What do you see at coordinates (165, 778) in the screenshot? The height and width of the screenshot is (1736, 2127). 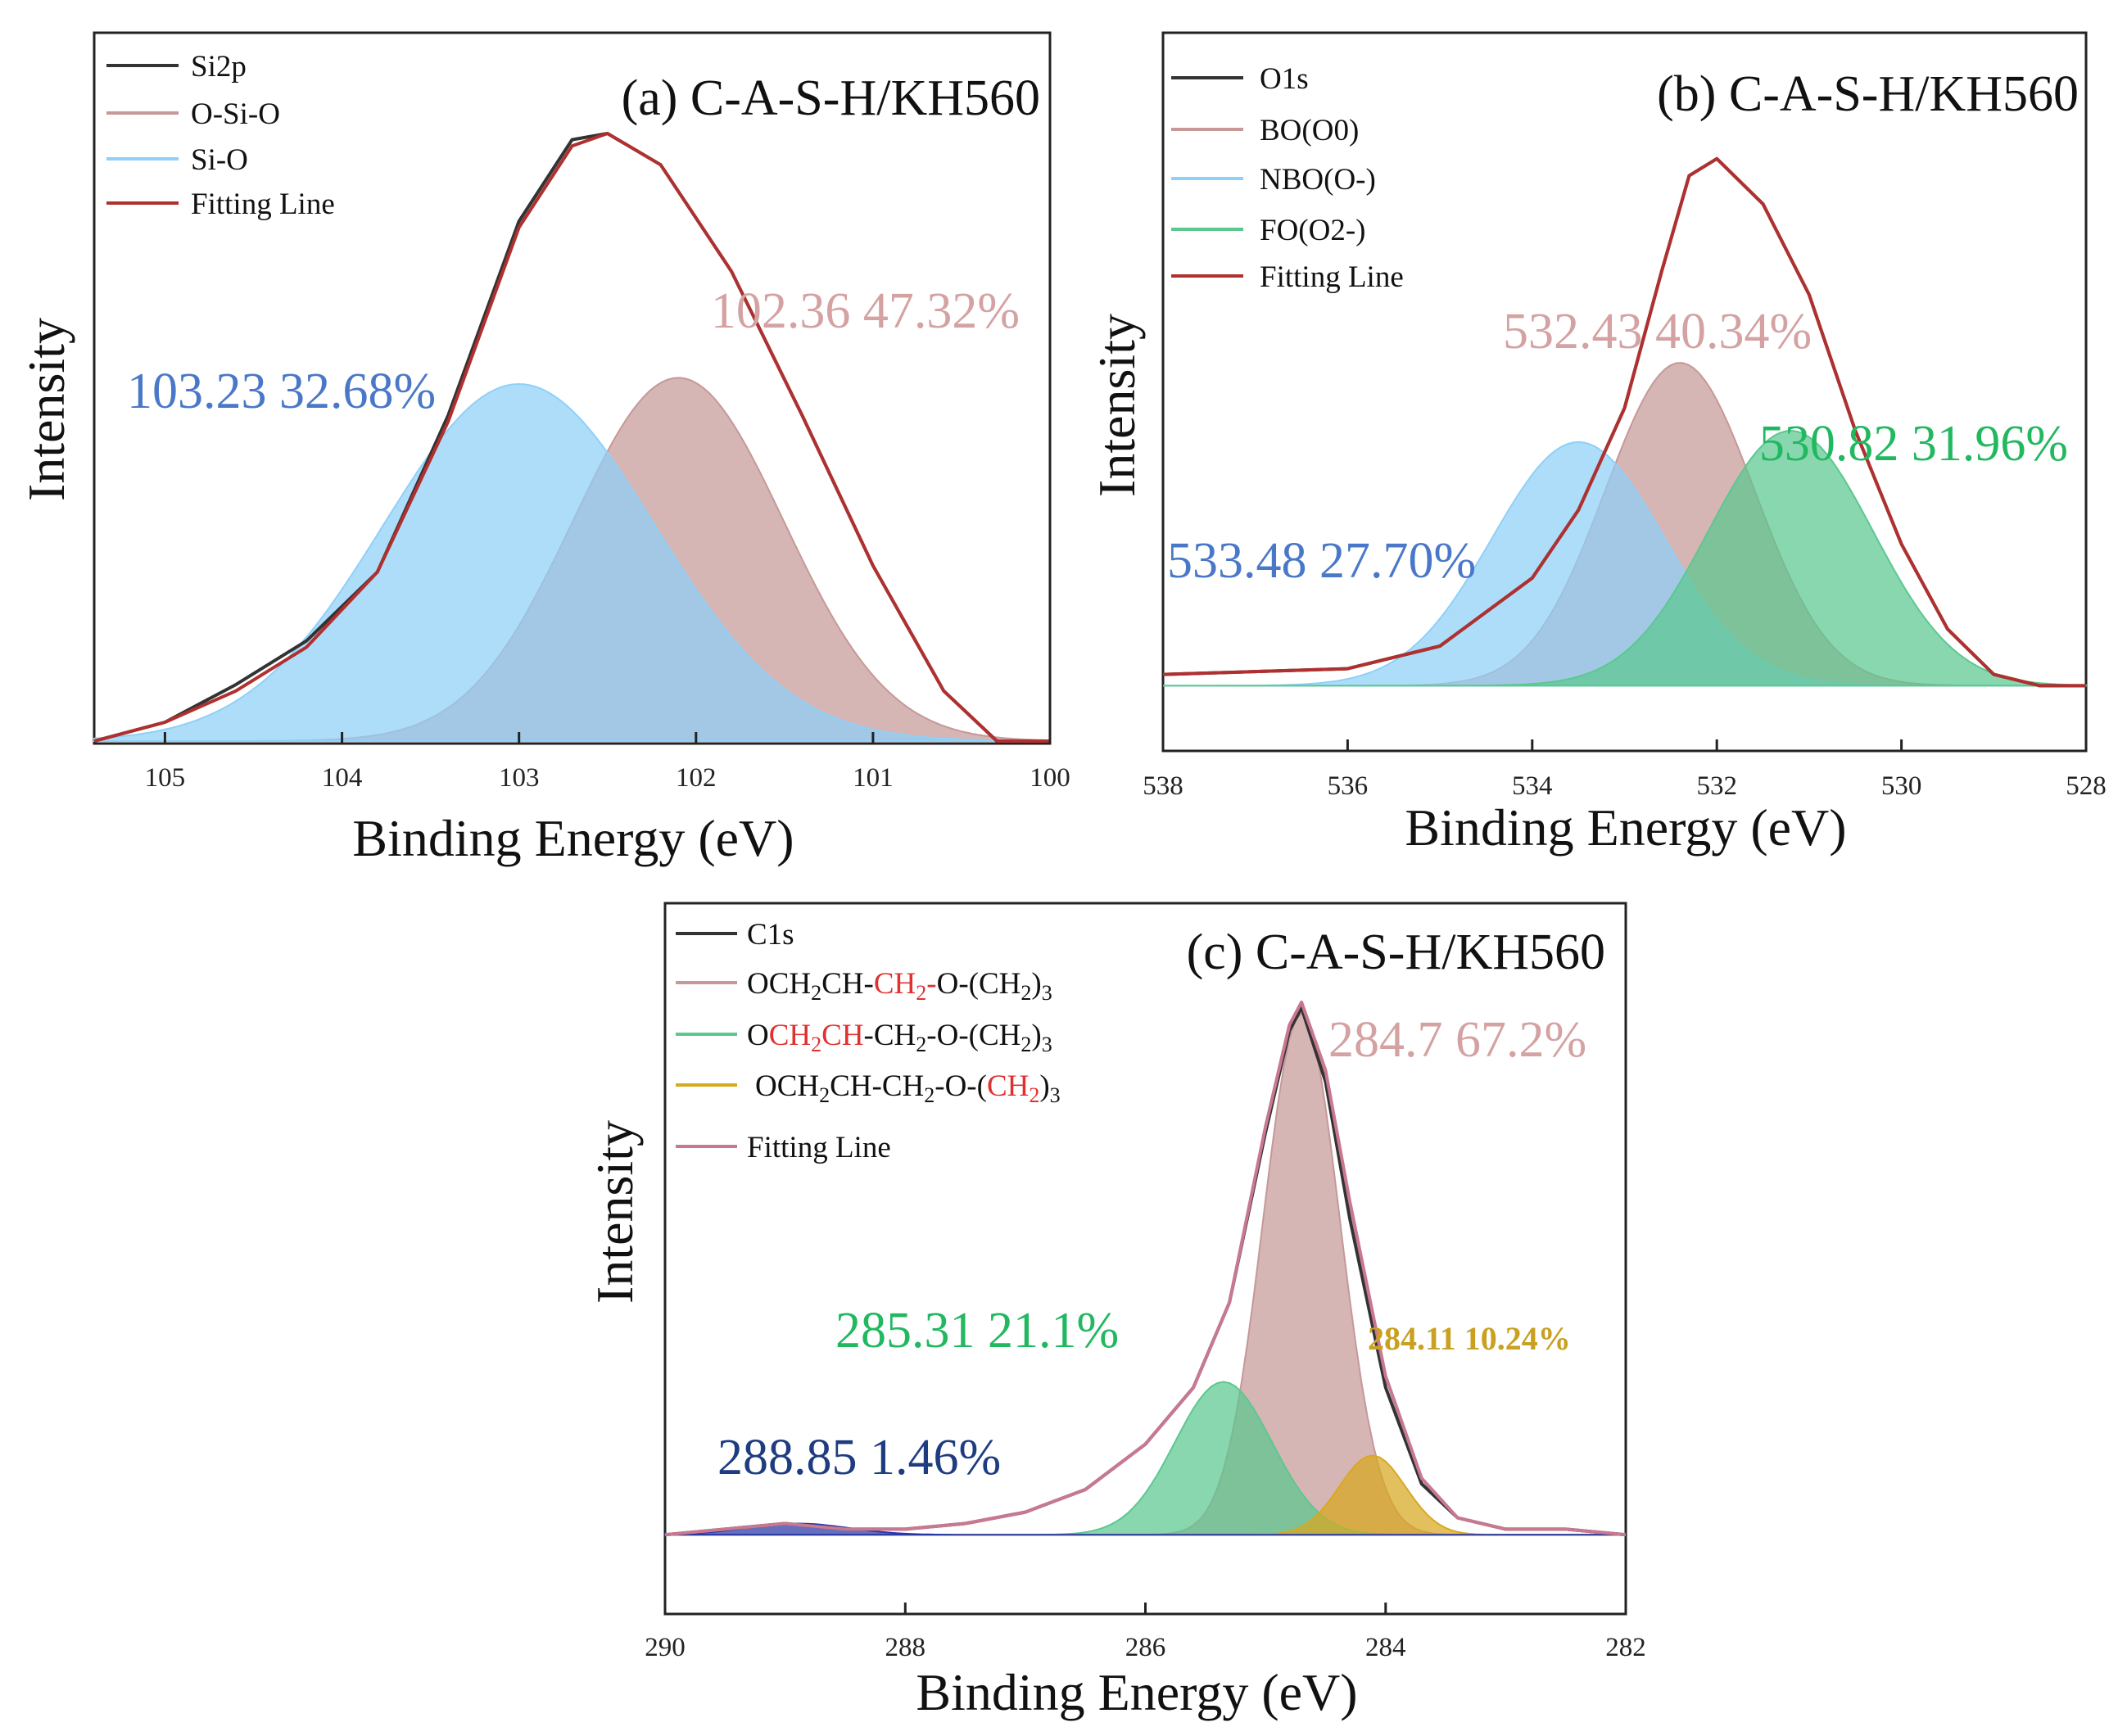 I see `x-tick-label-105: 105` at bounding box center [165, 778].